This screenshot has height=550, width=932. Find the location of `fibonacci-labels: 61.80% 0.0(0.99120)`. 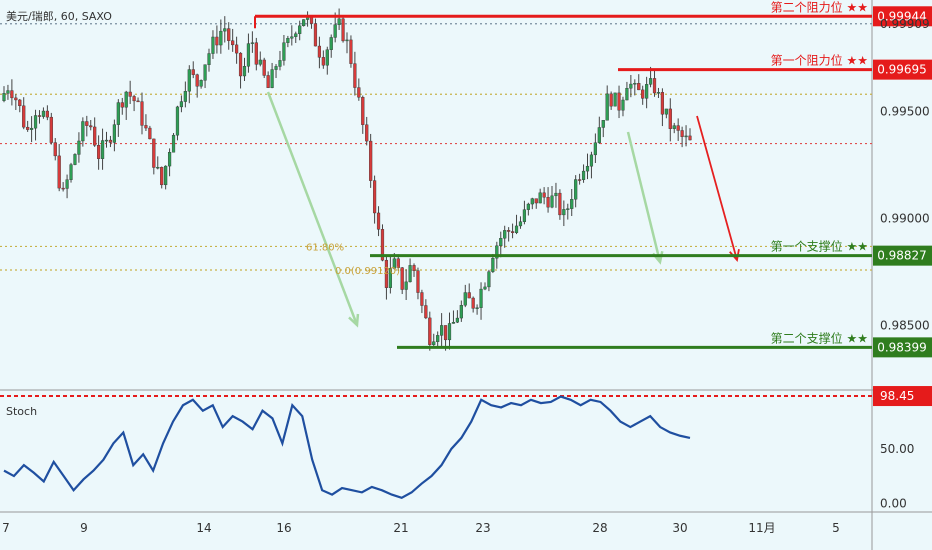

fibonacci-labels: 61.80% 0.0(0.99120) is located at coordinates (353, 259).